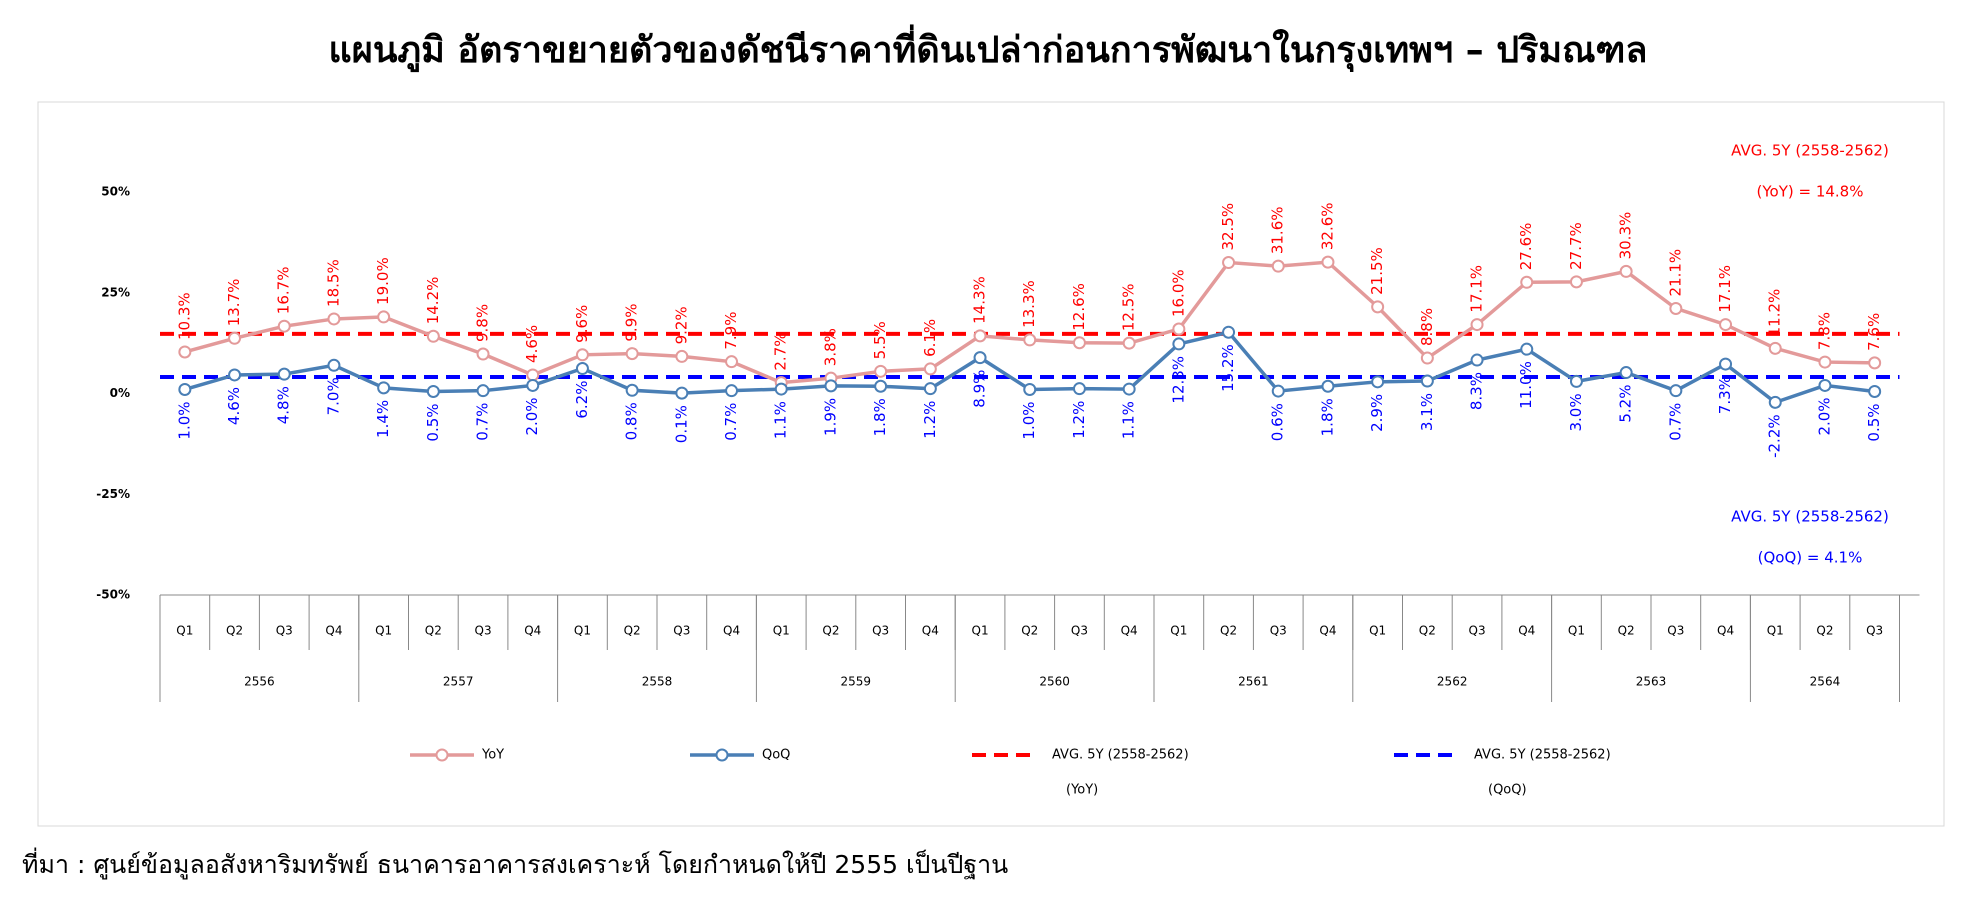  Describe the element at coordinates (1253, 682) in the screenshot. I see `x-group-label: 2561` at that location.